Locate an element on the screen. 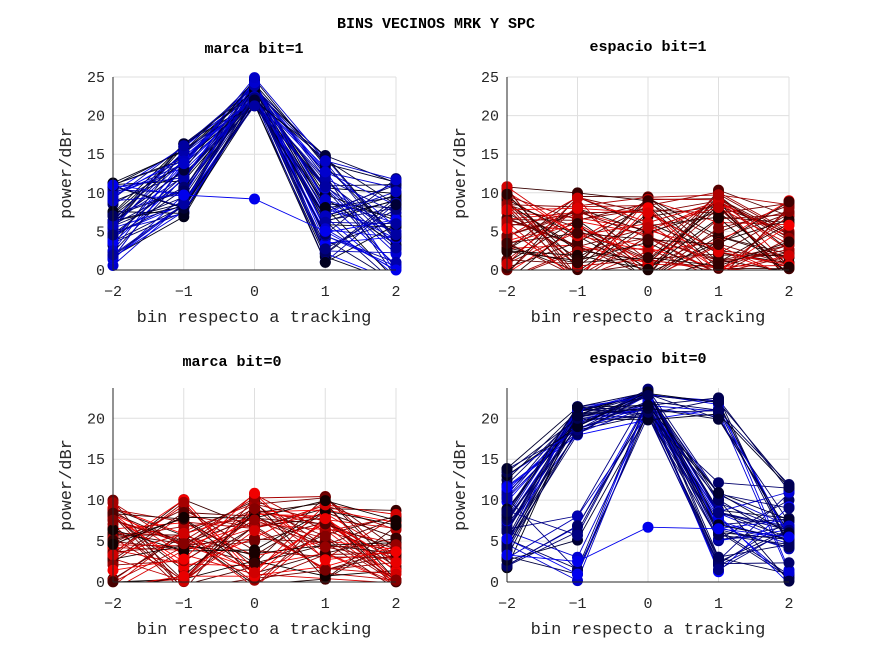 Image resolution: width=872 pixels, height=654 pixels. series-markers is located at coordinates (648, 228).